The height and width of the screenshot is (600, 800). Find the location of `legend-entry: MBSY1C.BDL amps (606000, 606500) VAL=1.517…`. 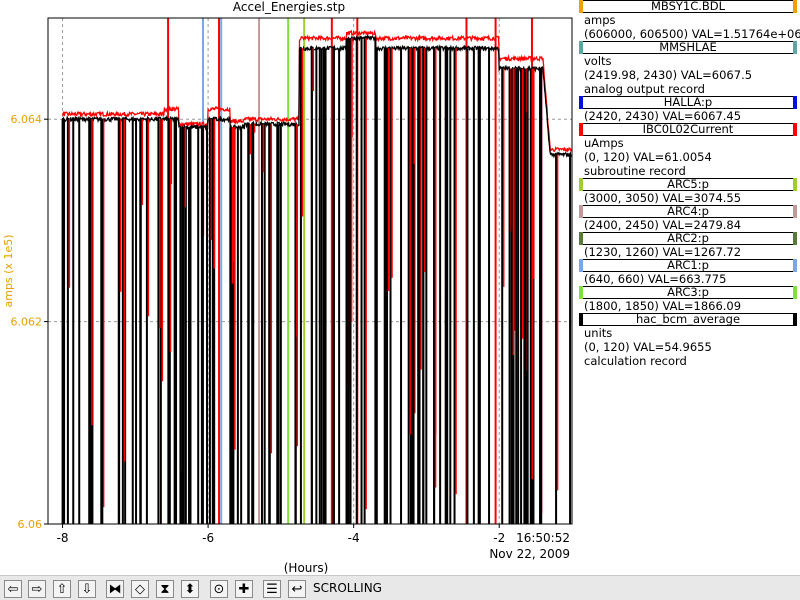

legend-entry: MBSY1C.BDL amps (606000, 606500) VAL=1.517… is located at coordinates (688, 20).